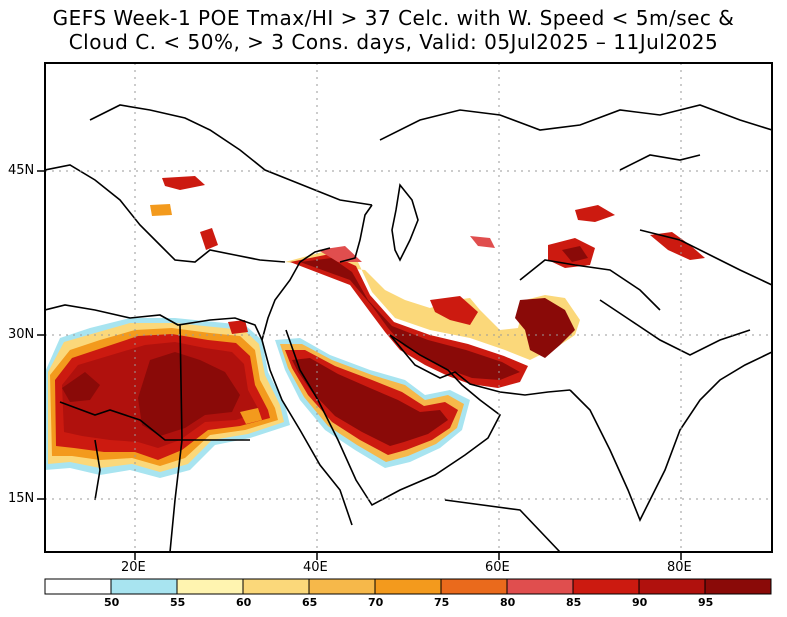 This screenshot has height=617, width=787. I want to click on colorbar-label-80: 80, so click(508, 602).